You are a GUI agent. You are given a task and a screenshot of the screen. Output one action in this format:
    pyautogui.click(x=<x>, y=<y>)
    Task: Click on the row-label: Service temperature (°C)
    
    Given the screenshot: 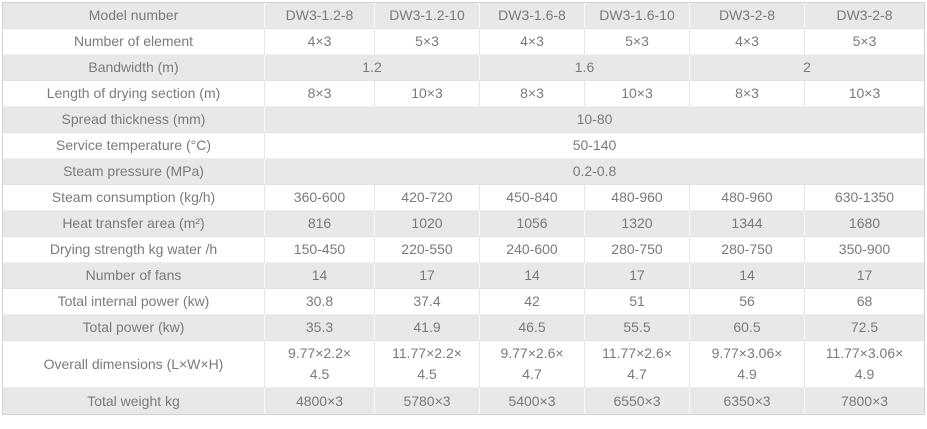 What is the action you would take?
    pyautogui.click(x=134, y=146)
    